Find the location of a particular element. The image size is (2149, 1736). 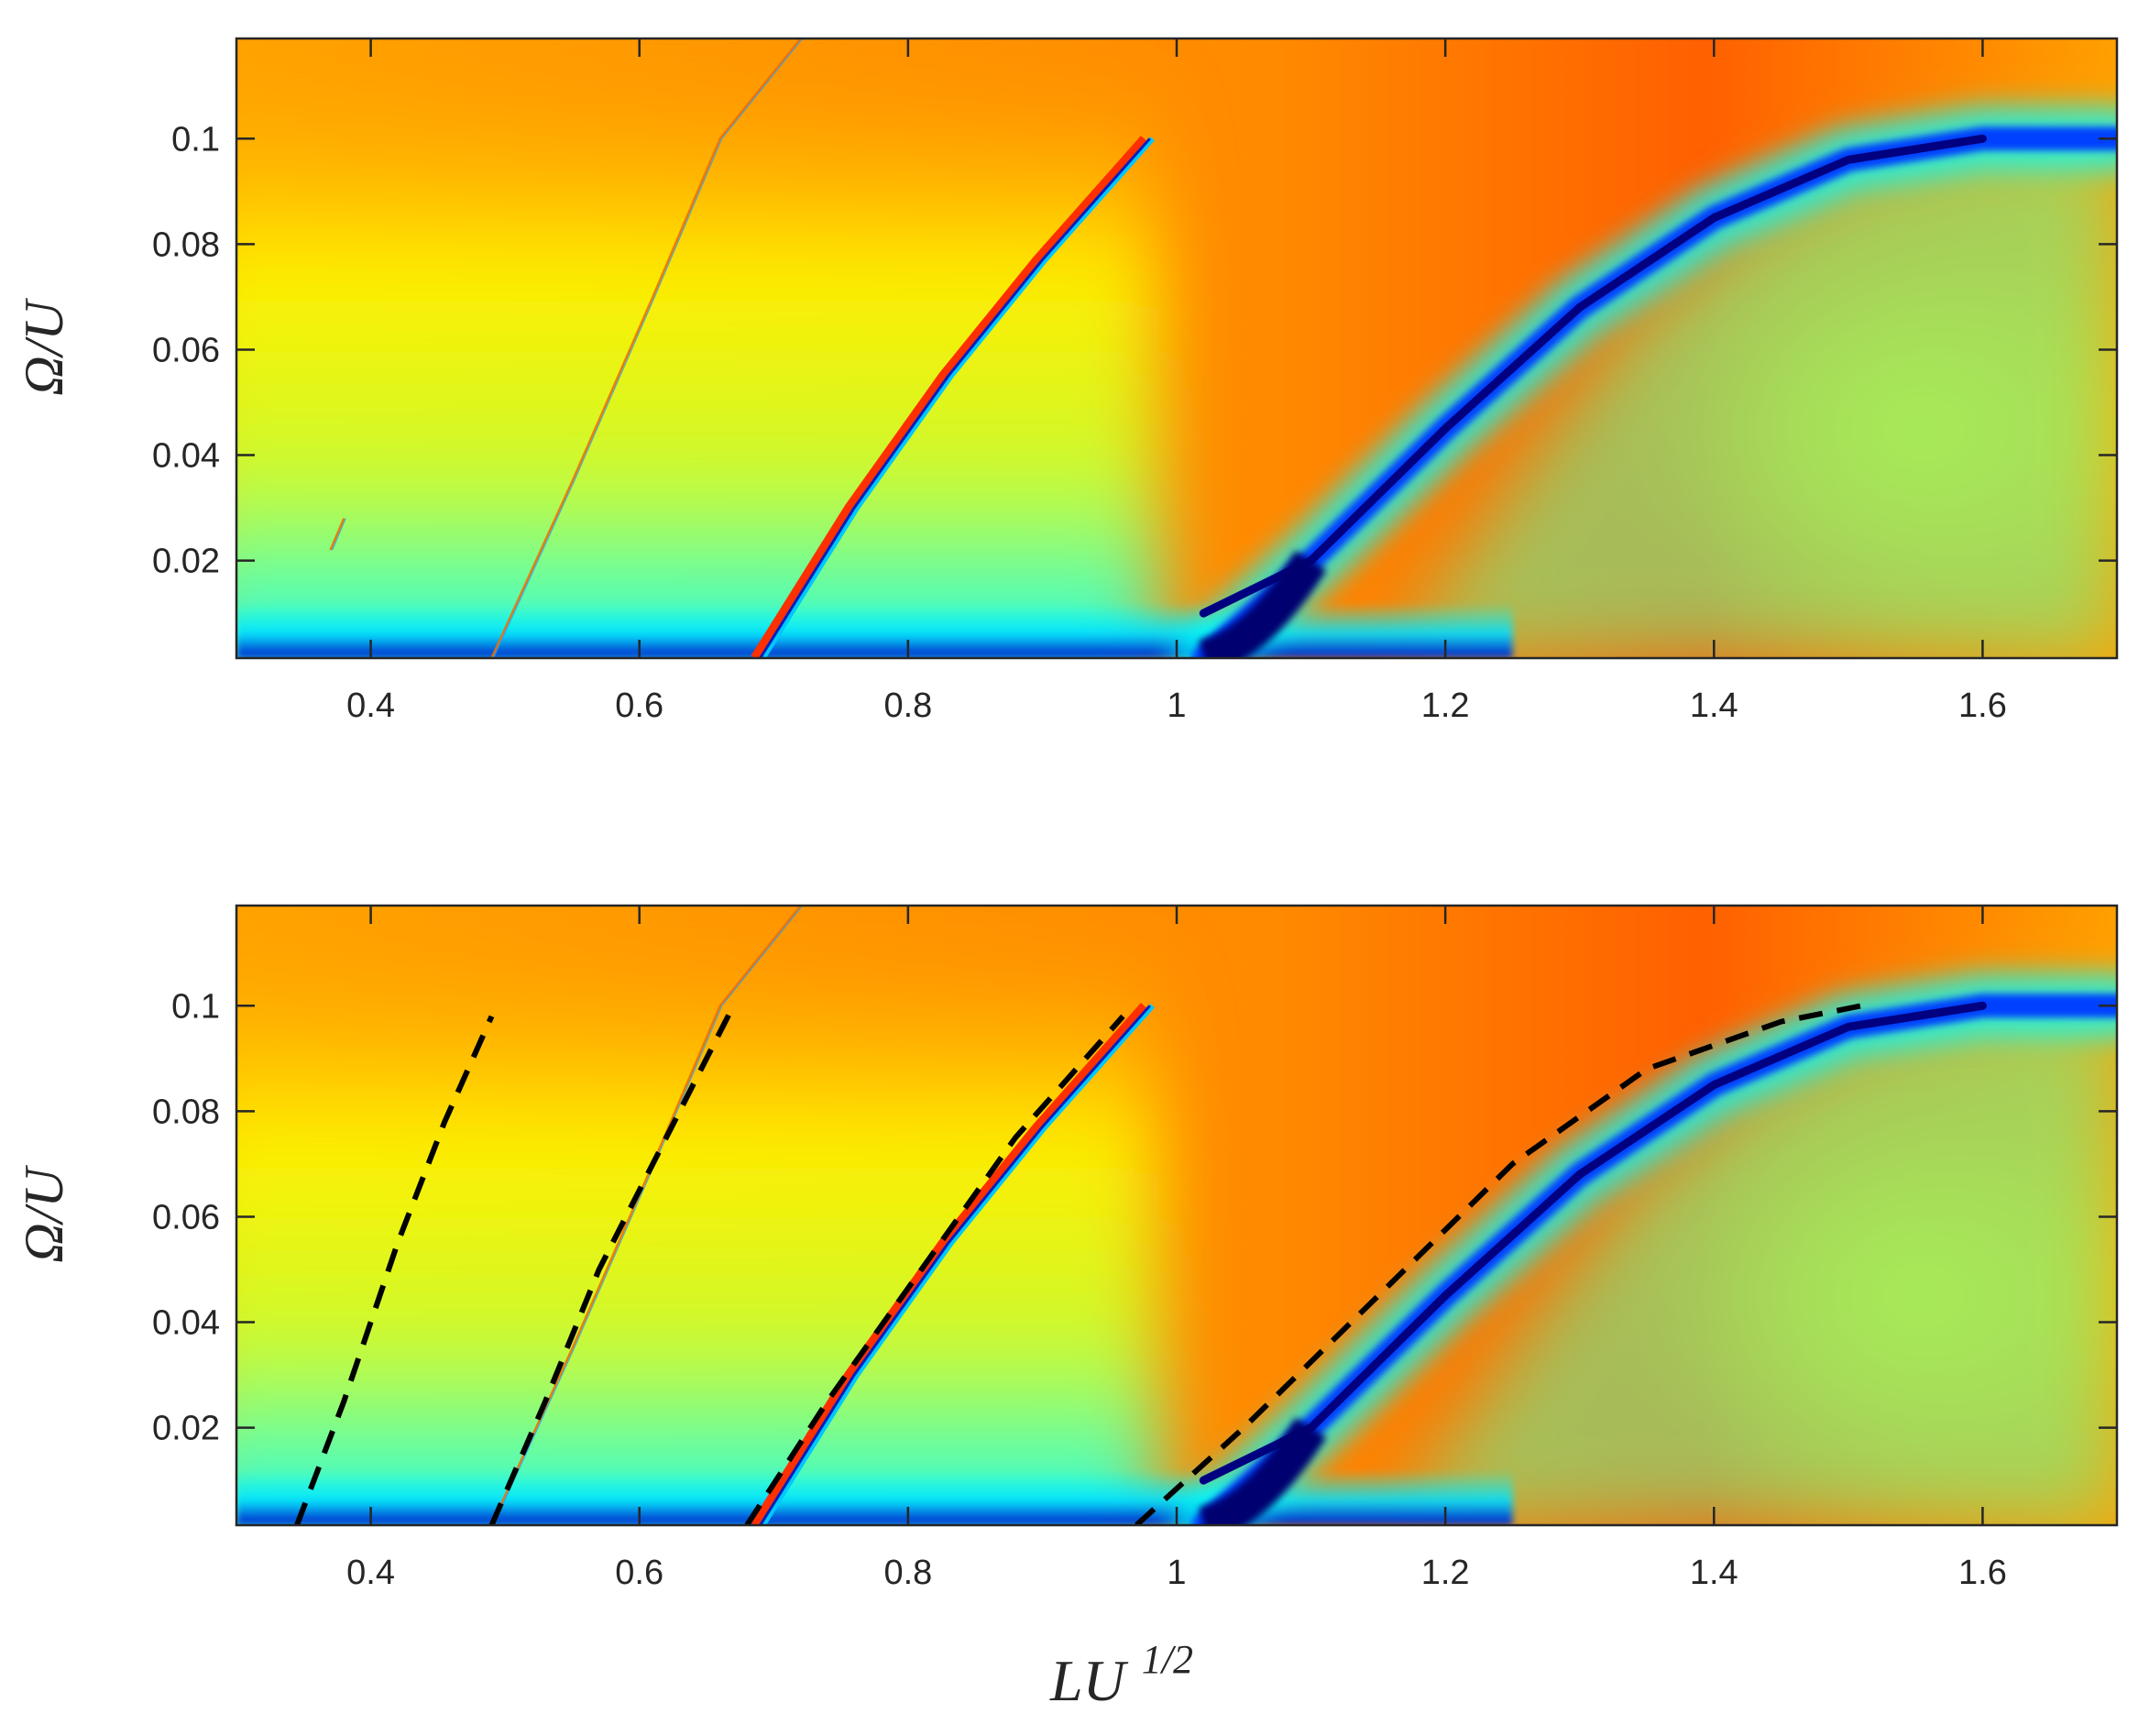

bottom-xlabel-superscript: 1/2 is located at coordinates (1168, 1660).